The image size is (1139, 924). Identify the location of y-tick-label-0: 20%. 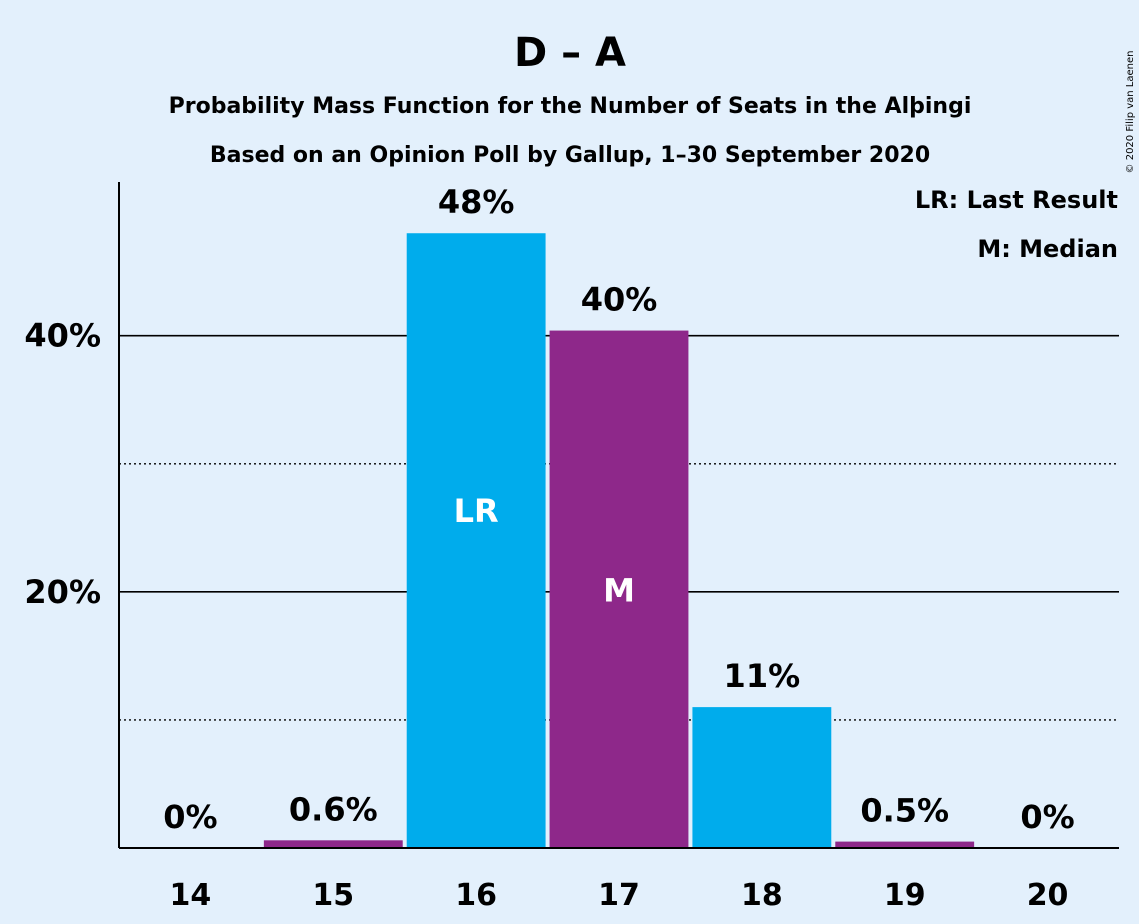
(62, 592).